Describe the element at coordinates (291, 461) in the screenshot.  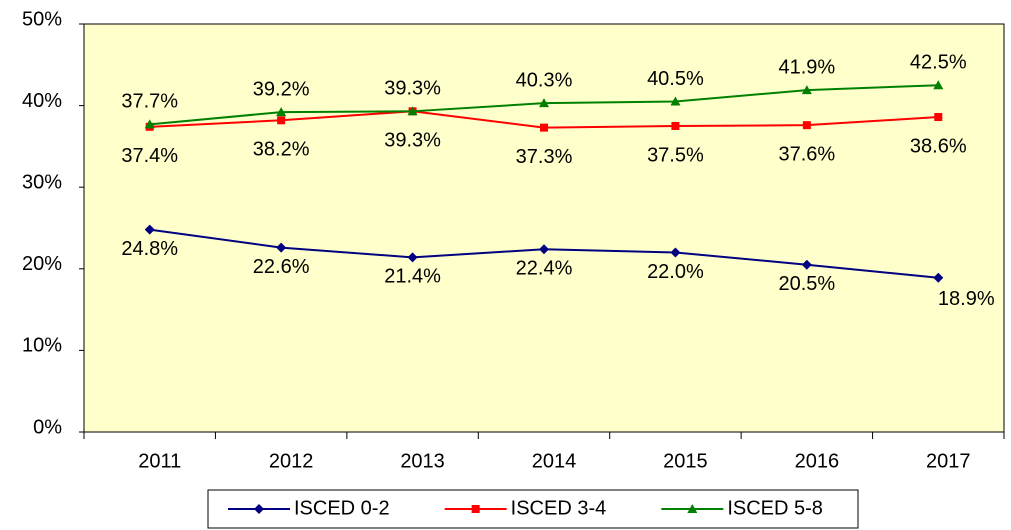
I see `x-tick-label: 2012` at that location.